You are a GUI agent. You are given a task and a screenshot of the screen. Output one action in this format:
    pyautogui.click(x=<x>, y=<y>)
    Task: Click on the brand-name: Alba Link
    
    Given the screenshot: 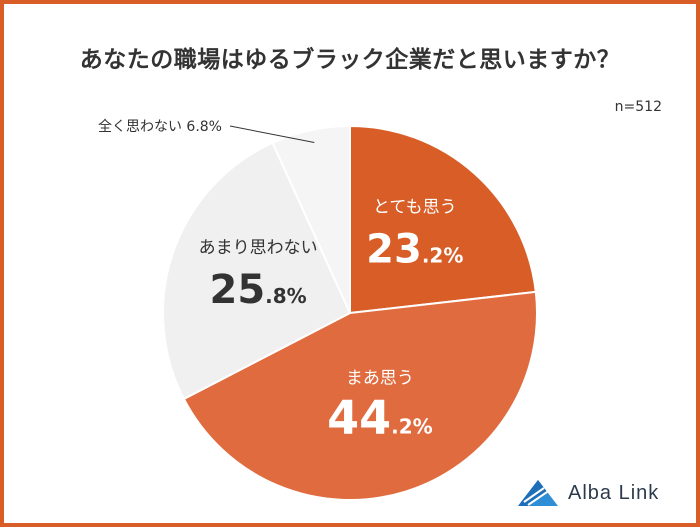 What is the action you would take?
    pyautogui.click(x=614, y=492)
    